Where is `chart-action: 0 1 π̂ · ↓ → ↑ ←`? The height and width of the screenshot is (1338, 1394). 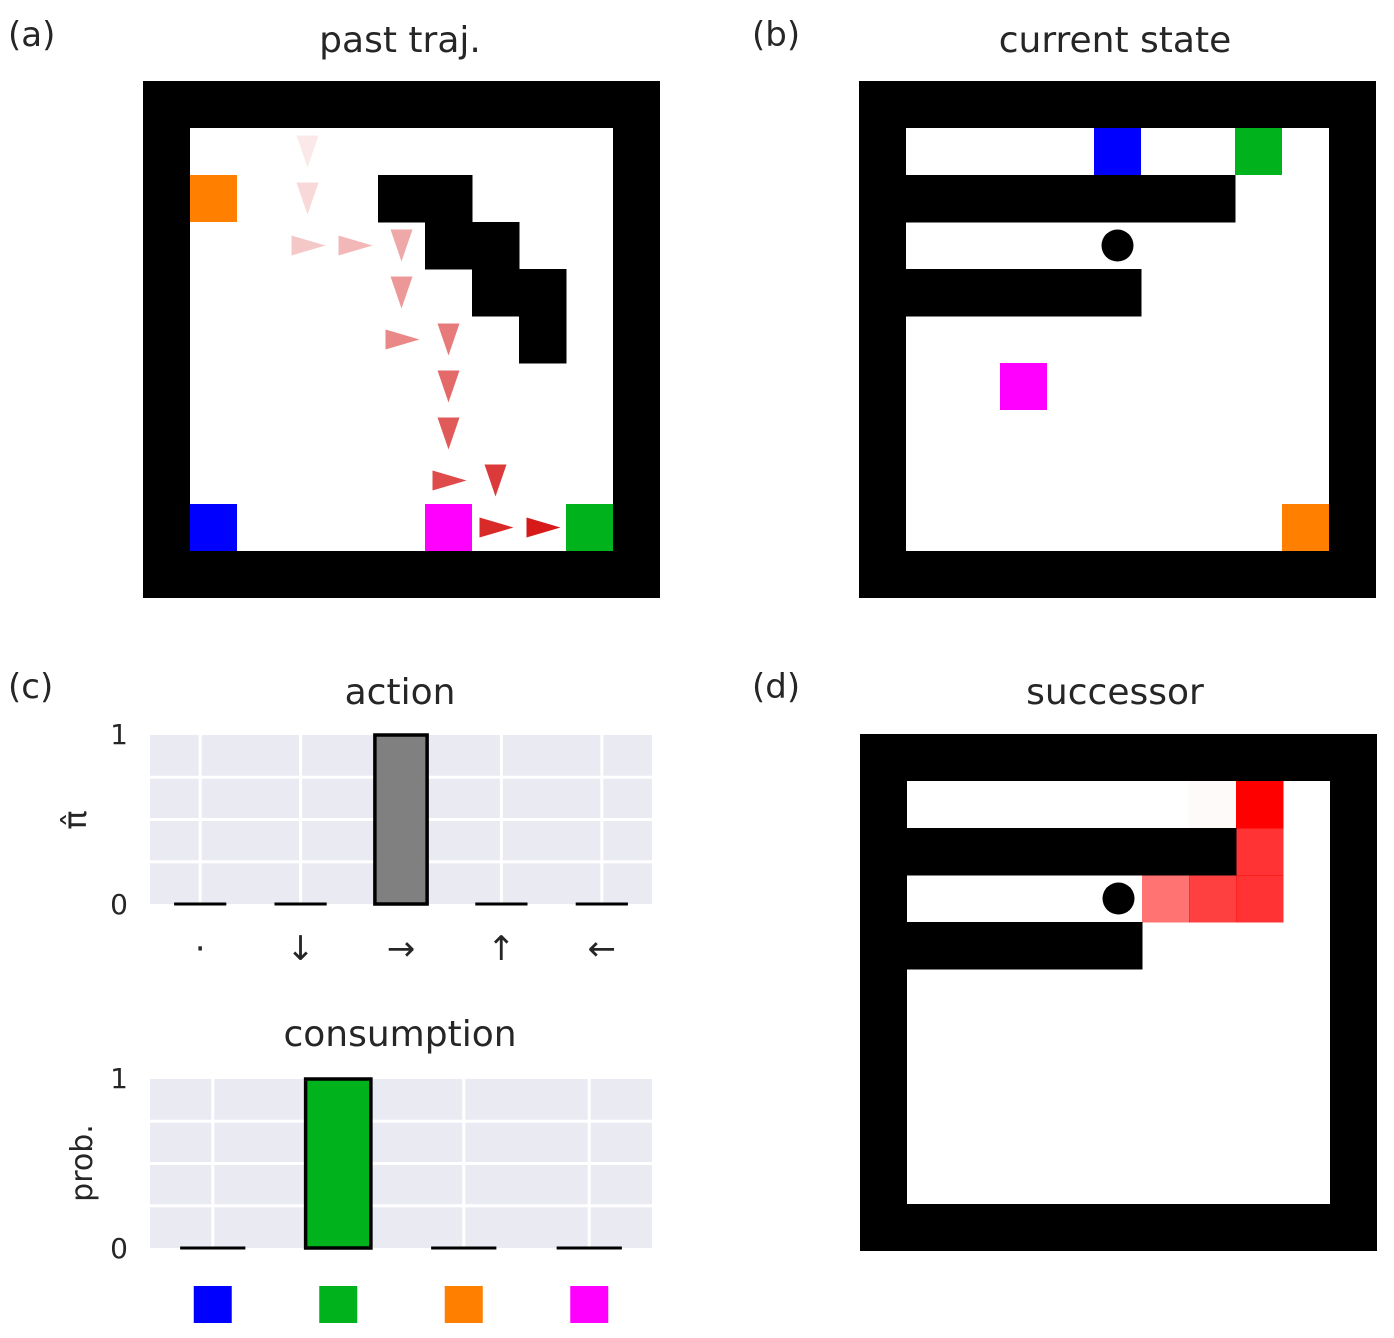 chart-action: 0 1 π̂ · ↓ → ↑ ← is located at coordinates (354, 843).